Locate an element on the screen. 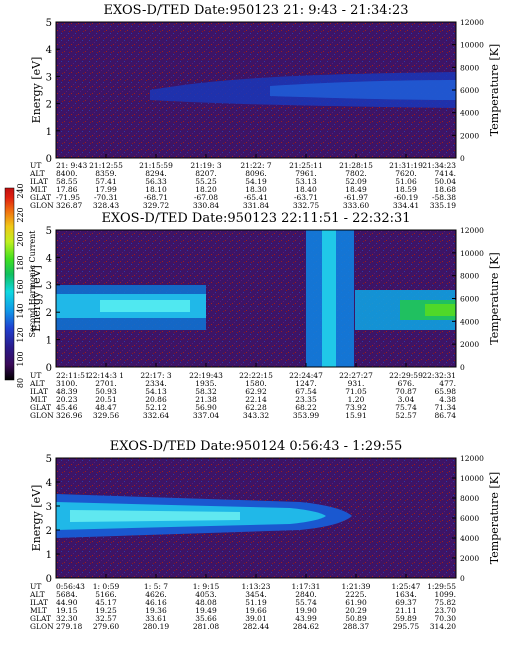  ephemeris-cell: 54.13 is located at coordinates (156, 391).